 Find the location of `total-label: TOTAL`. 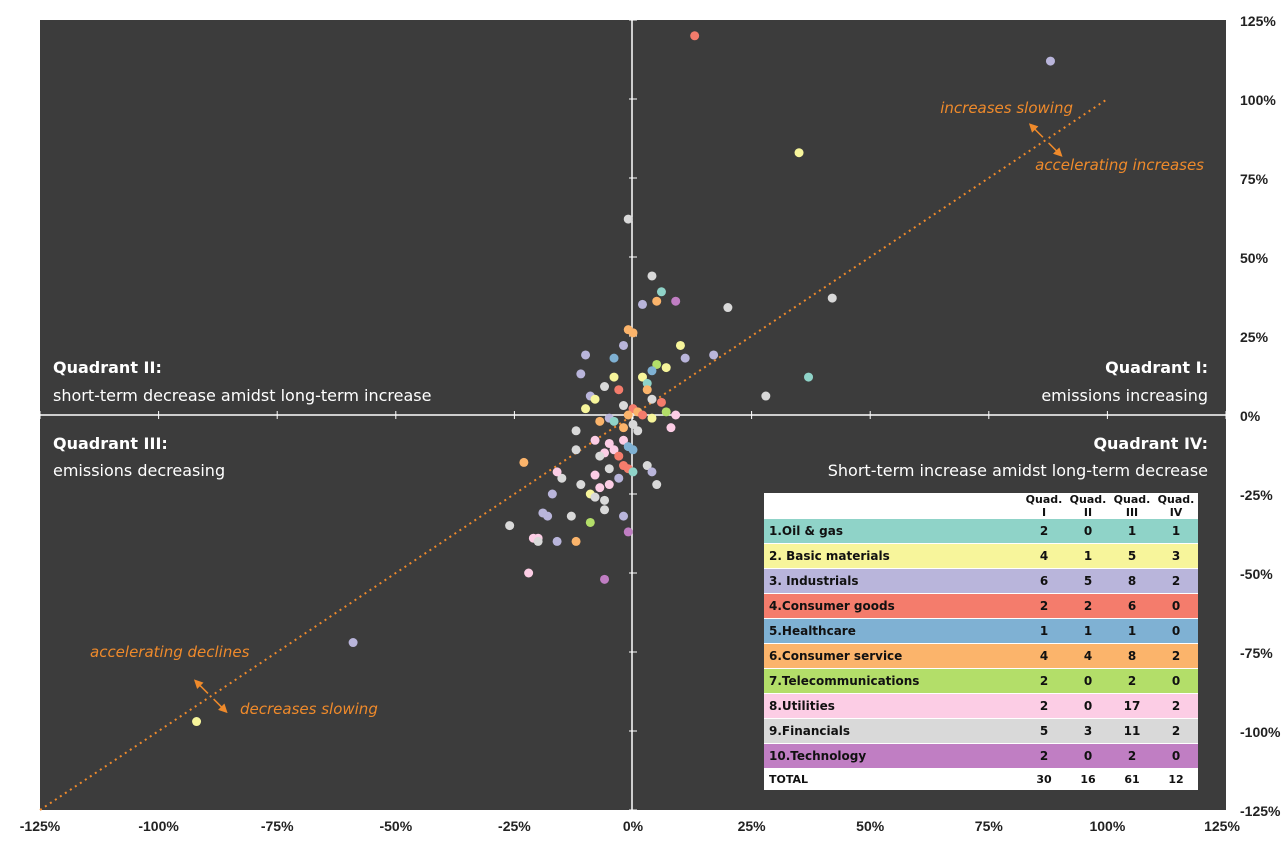

total-label: TOTAL is located at coordinates (893, 779).